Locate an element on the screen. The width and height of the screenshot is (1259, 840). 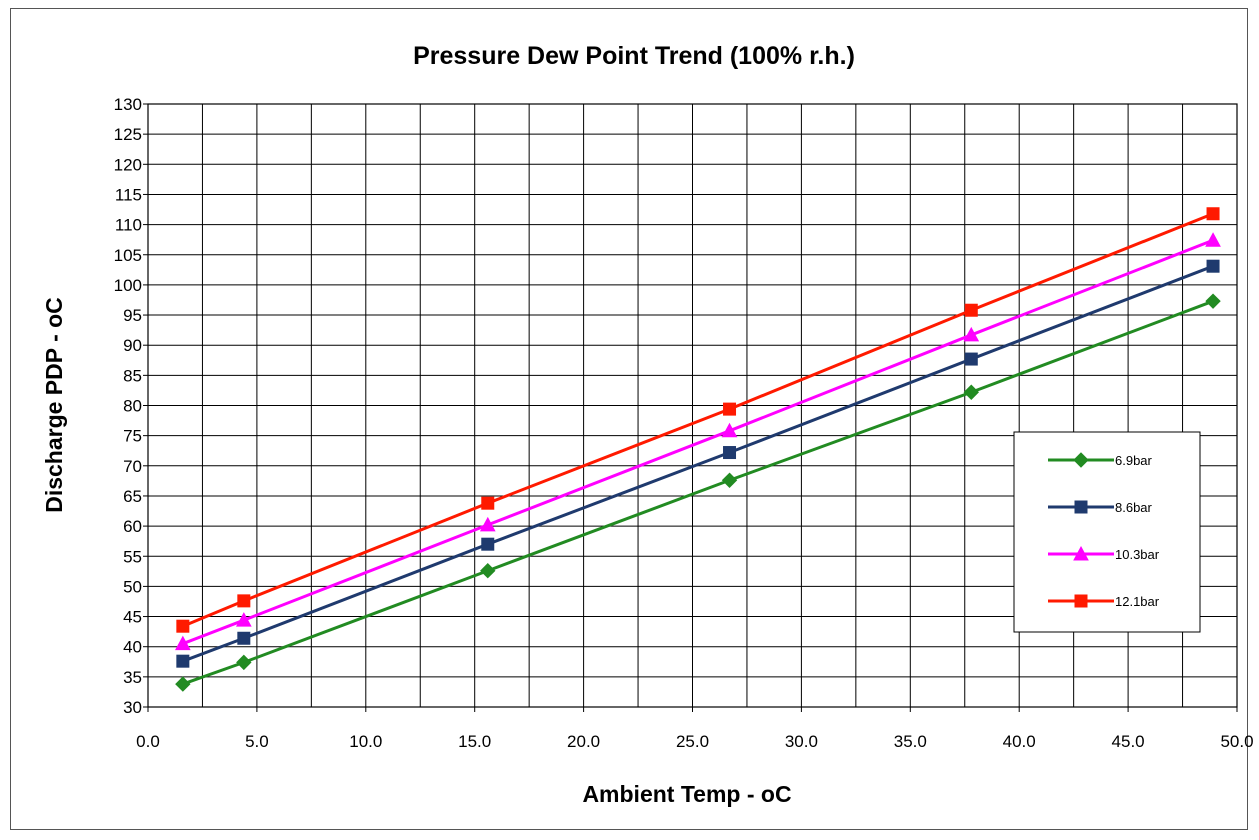
y-tick-label: 65 is located at coordinates (132, 496).